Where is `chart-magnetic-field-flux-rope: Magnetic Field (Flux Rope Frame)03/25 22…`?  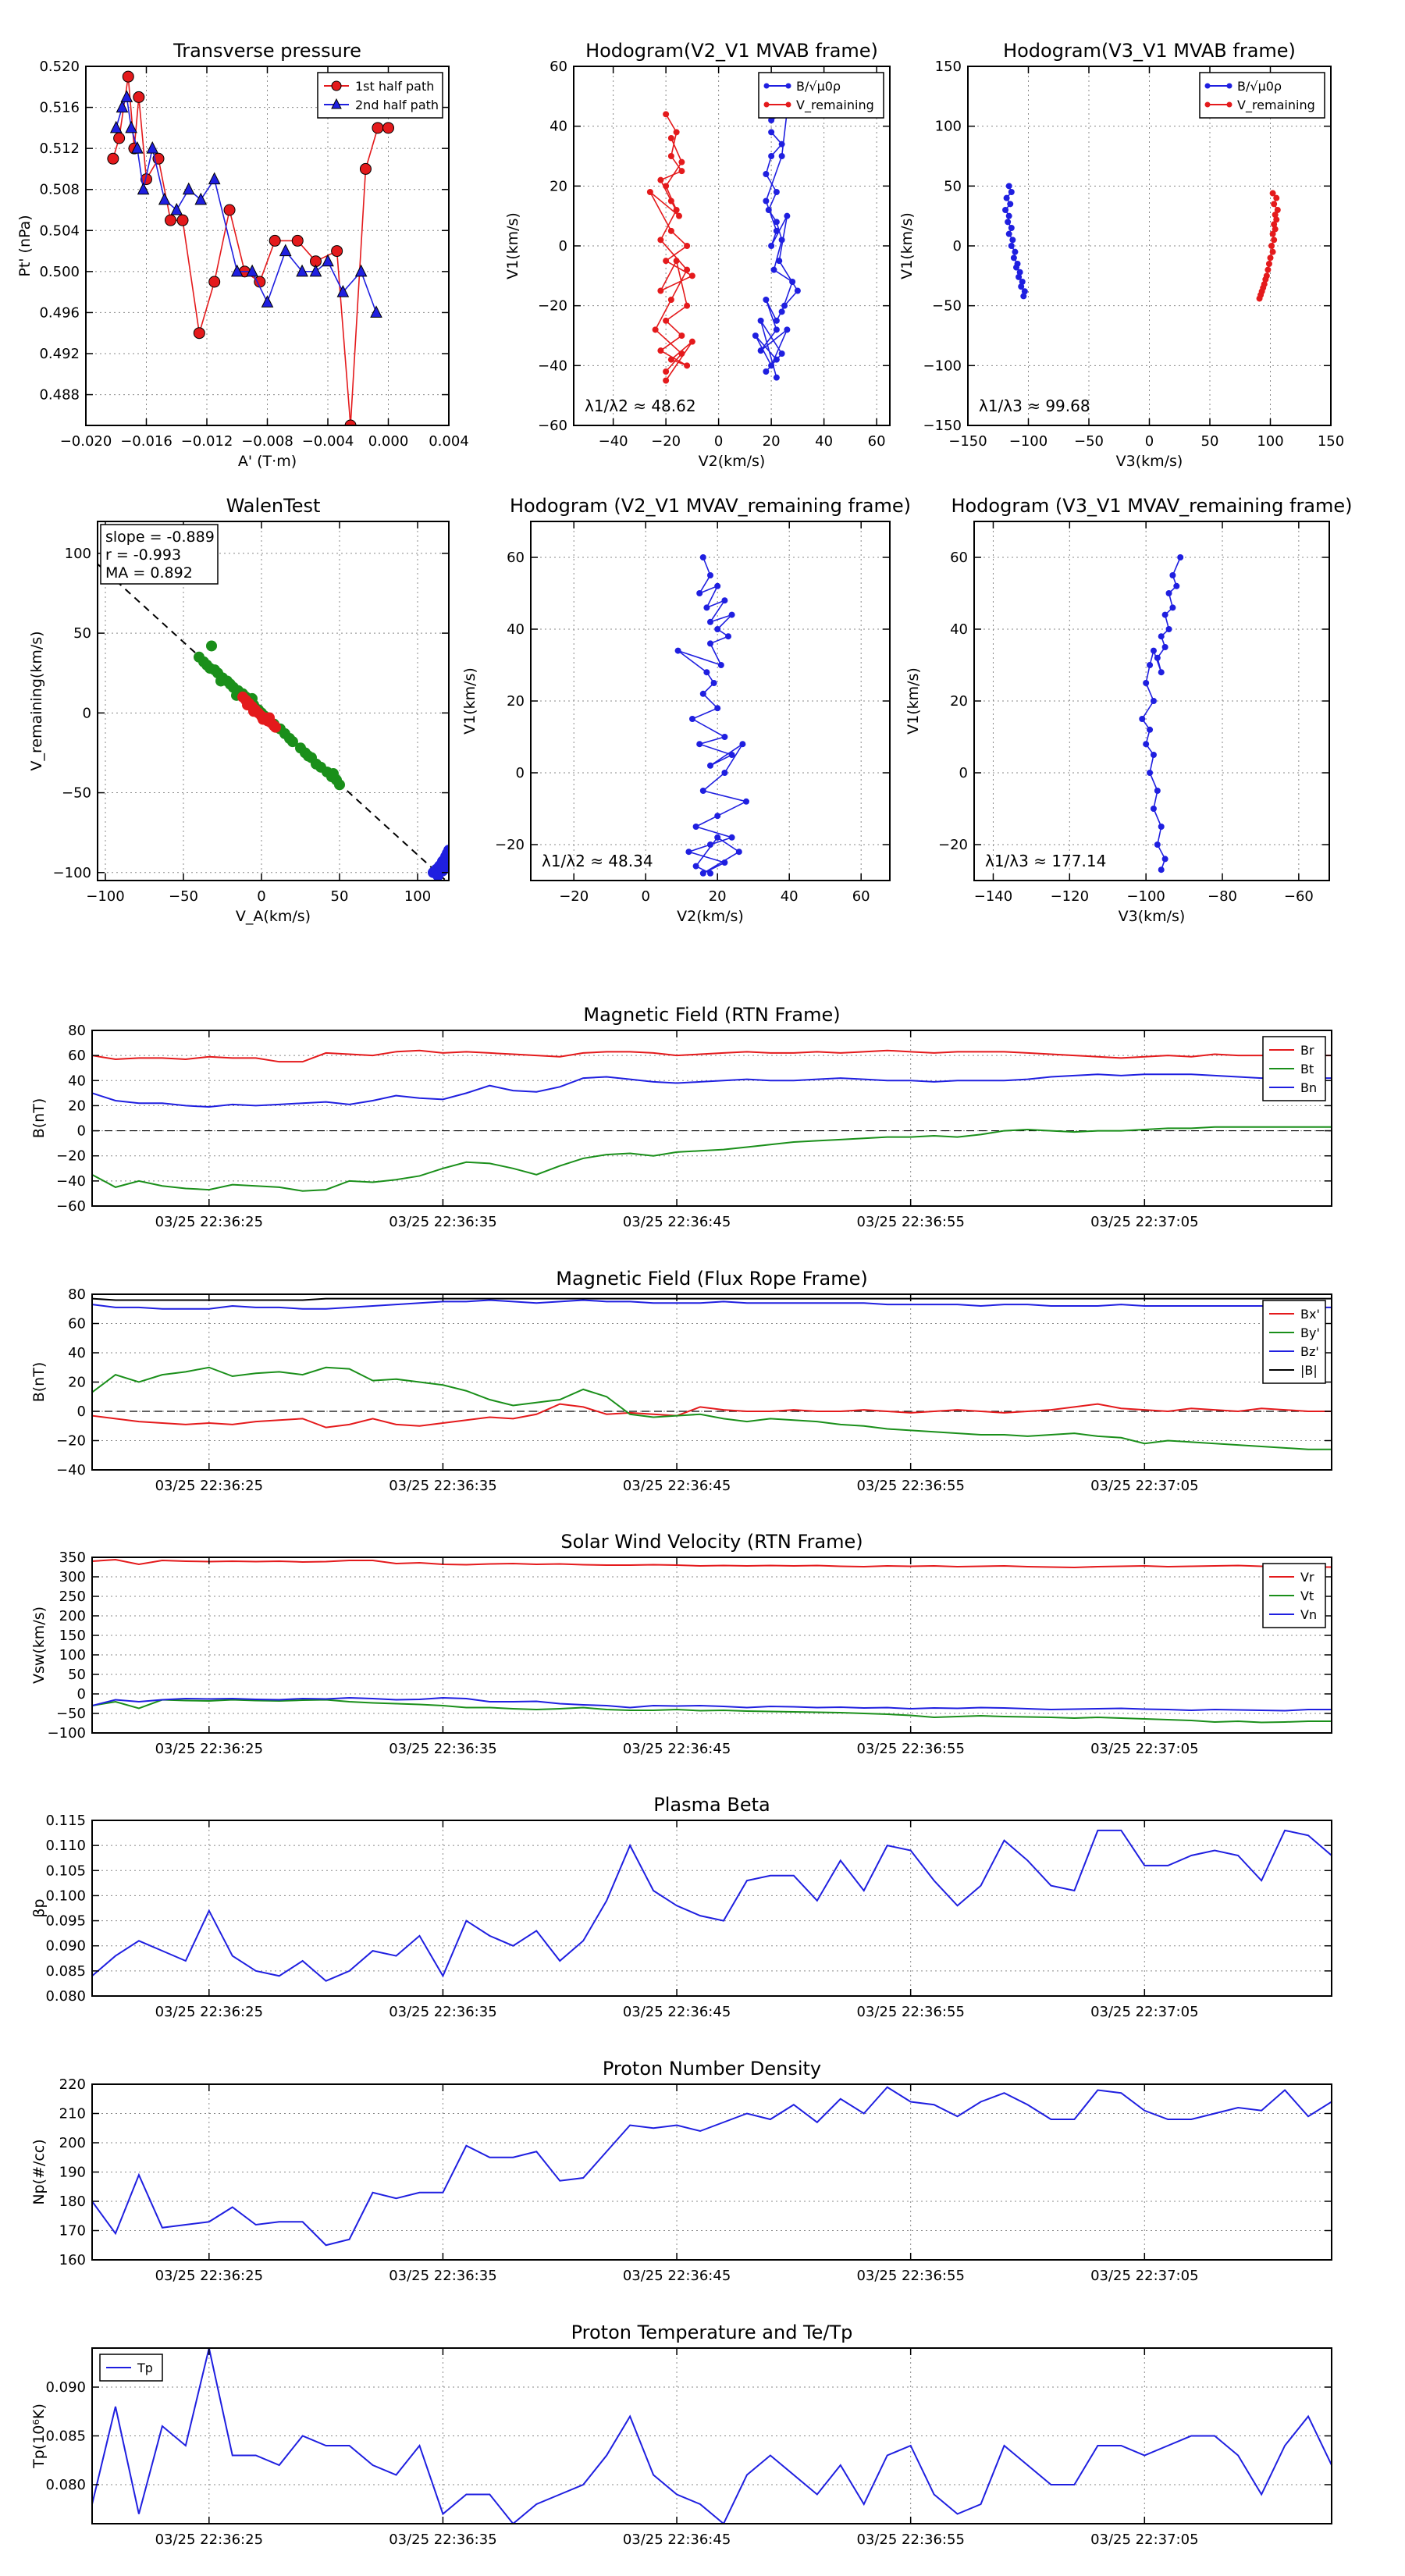
chart-magnetic-field-flux-rope: Magnetic Field (Flux Rope Frame)03/25 22… is located at coordinates (681, 1381).